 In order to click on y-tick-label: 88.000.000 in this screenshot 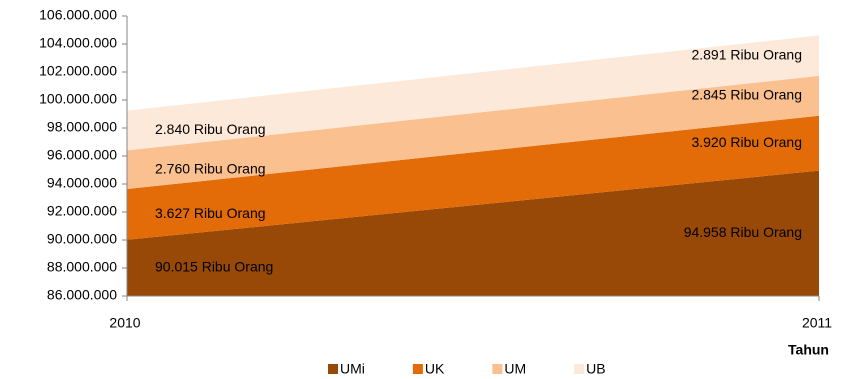, I will do `click(82, 267)`.